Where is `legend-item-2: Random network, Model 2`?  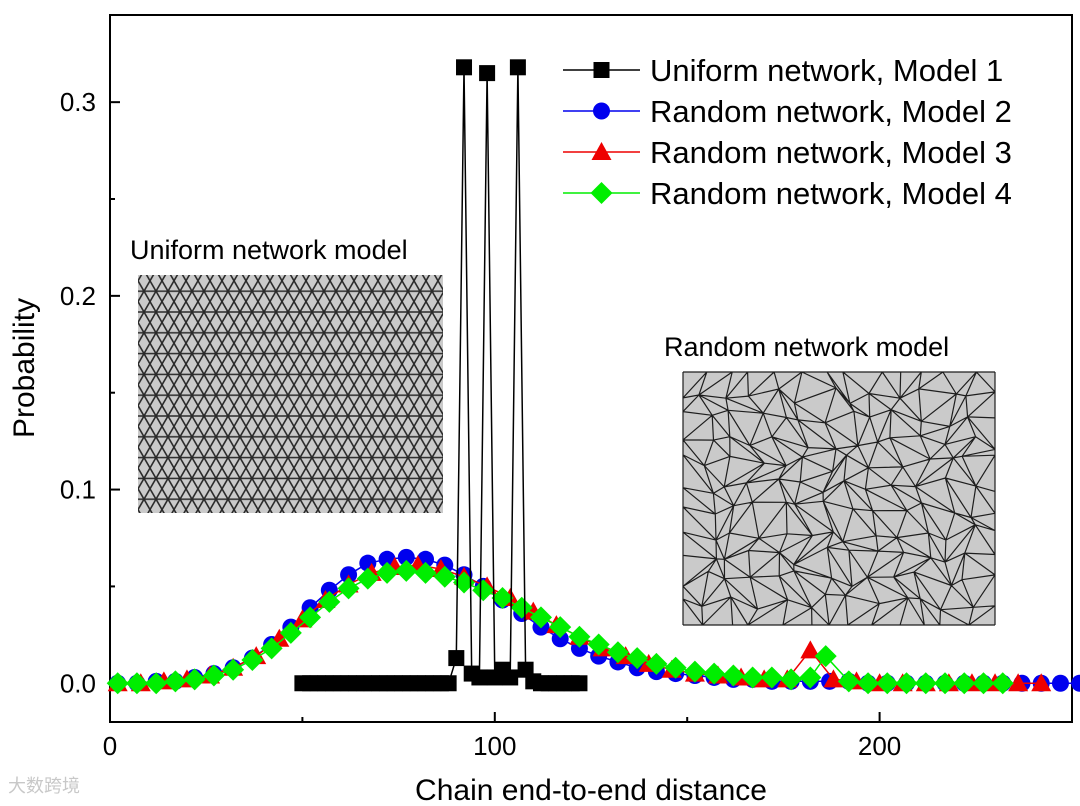
legend-item-2: Random network, Model 2 is located at coordinates (787, 111).